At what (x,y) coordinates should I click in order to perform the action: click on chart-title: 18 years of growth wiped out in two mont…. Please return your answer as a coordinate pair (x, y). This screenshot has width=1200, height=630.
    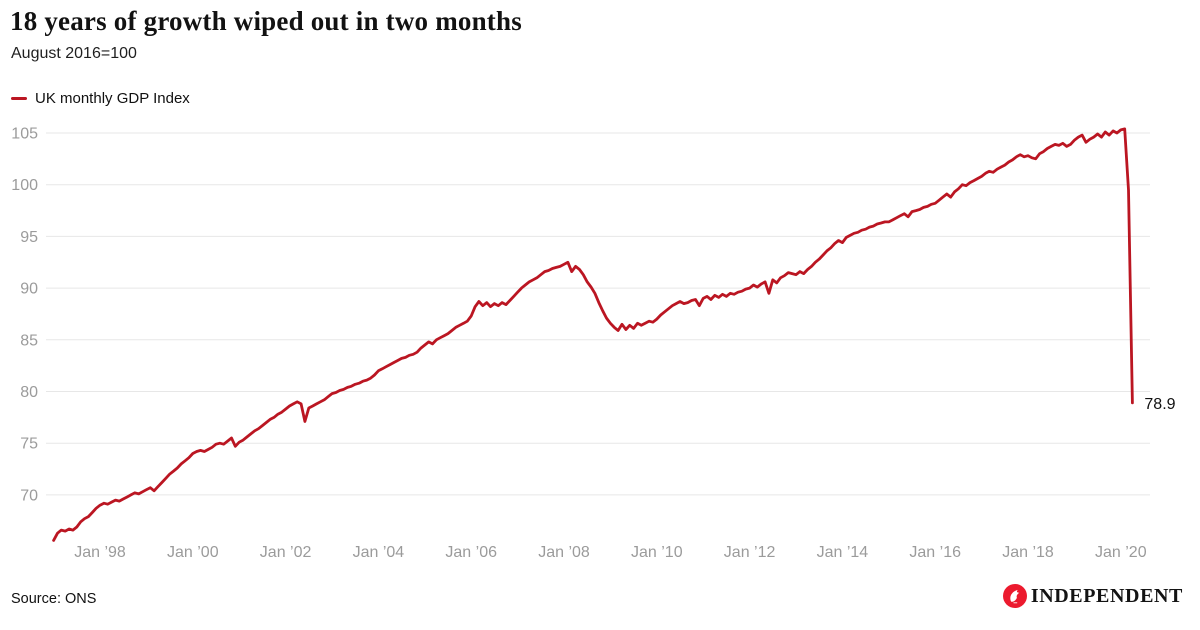
    Looking at the image, I should click on (266, 21).